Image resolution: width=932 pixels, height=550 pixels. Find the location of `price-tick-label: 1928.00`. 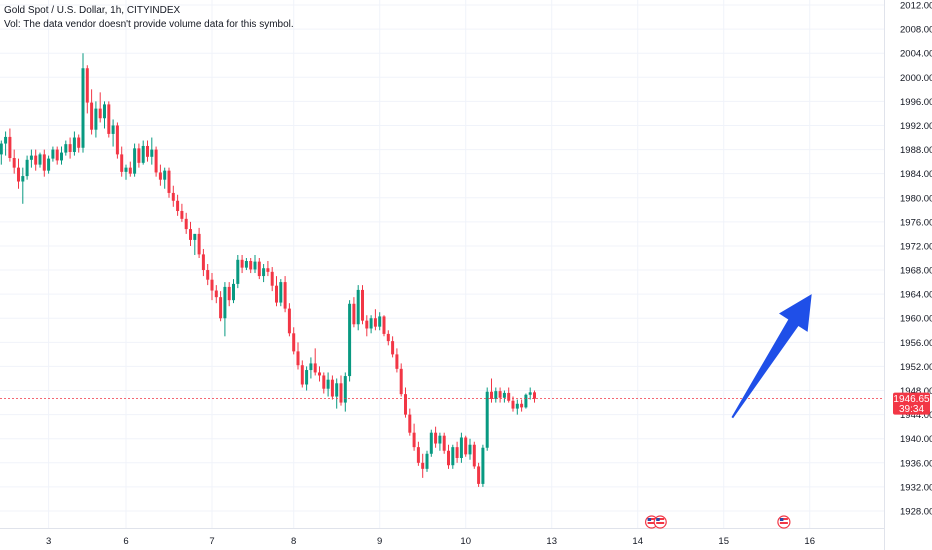

price-tick-label: 1928.00 is located at coordinates (916, 512).